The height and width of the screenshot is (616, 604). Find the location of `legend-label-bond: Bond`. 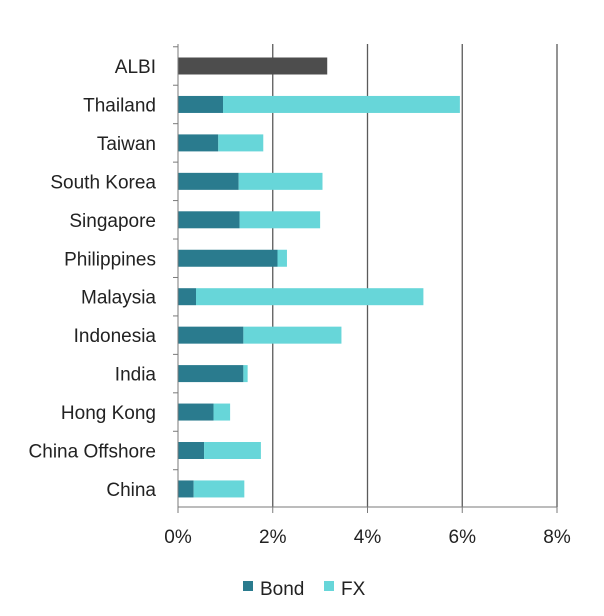

legend-label-bond: Bond is located at coordinates (282, 589).